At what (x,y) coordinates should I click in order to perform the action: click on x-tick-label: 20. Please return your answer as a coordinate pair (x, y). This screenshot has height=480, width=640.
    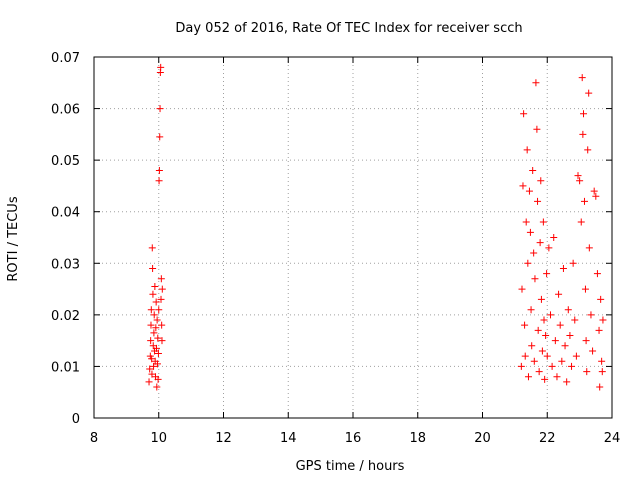
    Looking at the image, I should click on (482, 438).